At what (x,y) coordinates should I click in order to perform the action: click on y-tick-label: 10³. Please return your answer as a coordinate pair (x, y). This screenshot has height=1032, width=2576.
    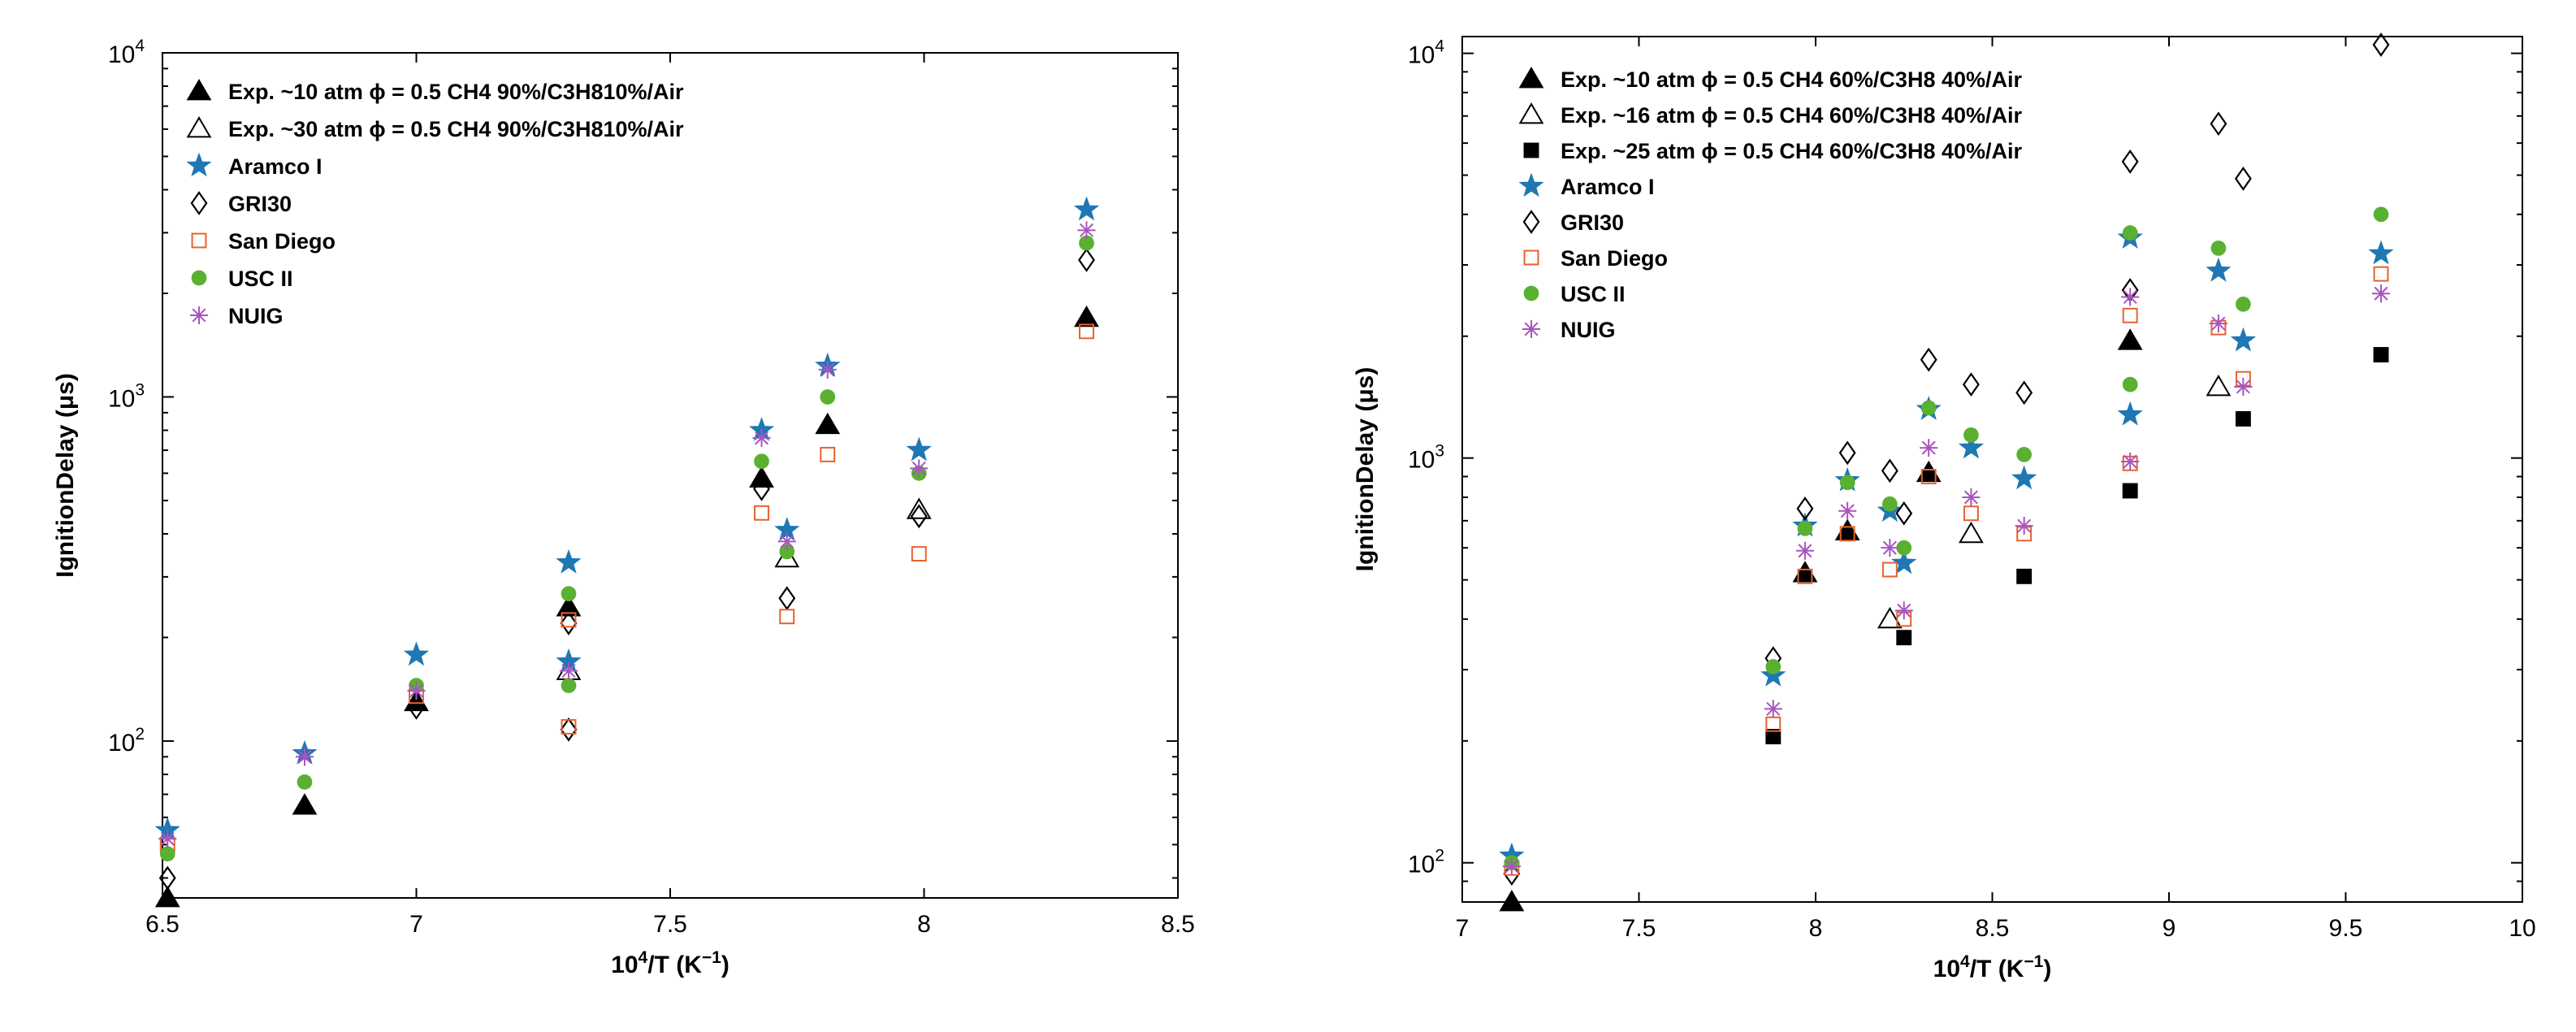
    Looking at the image, I should click on (1426, 458).